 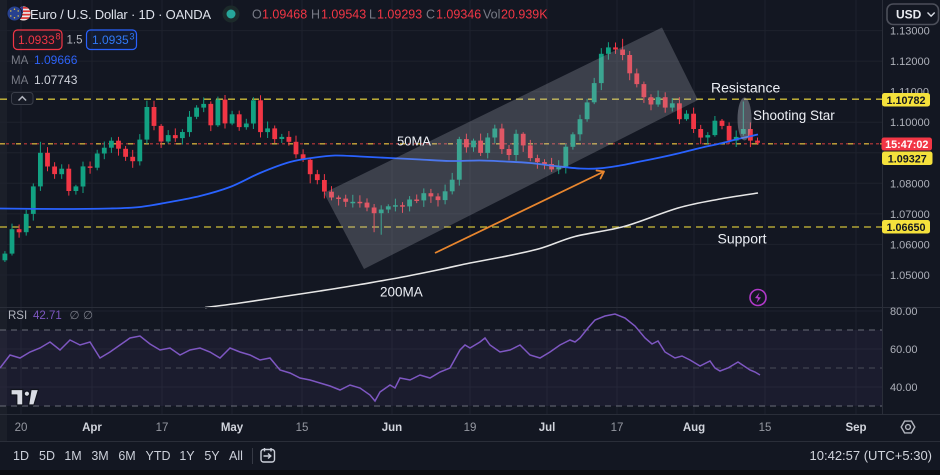 I want to click on svg-text: 5D, so click(x=47, y=456).